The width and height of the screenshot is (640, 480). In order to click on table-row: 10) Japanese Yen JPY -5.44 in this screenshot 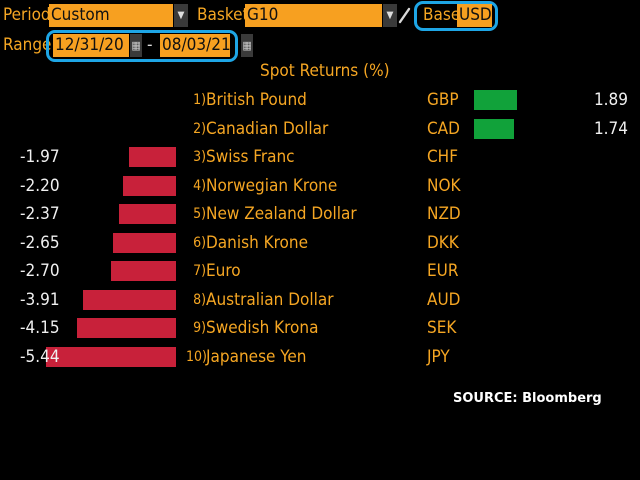, I will do `click(320, 357)`.